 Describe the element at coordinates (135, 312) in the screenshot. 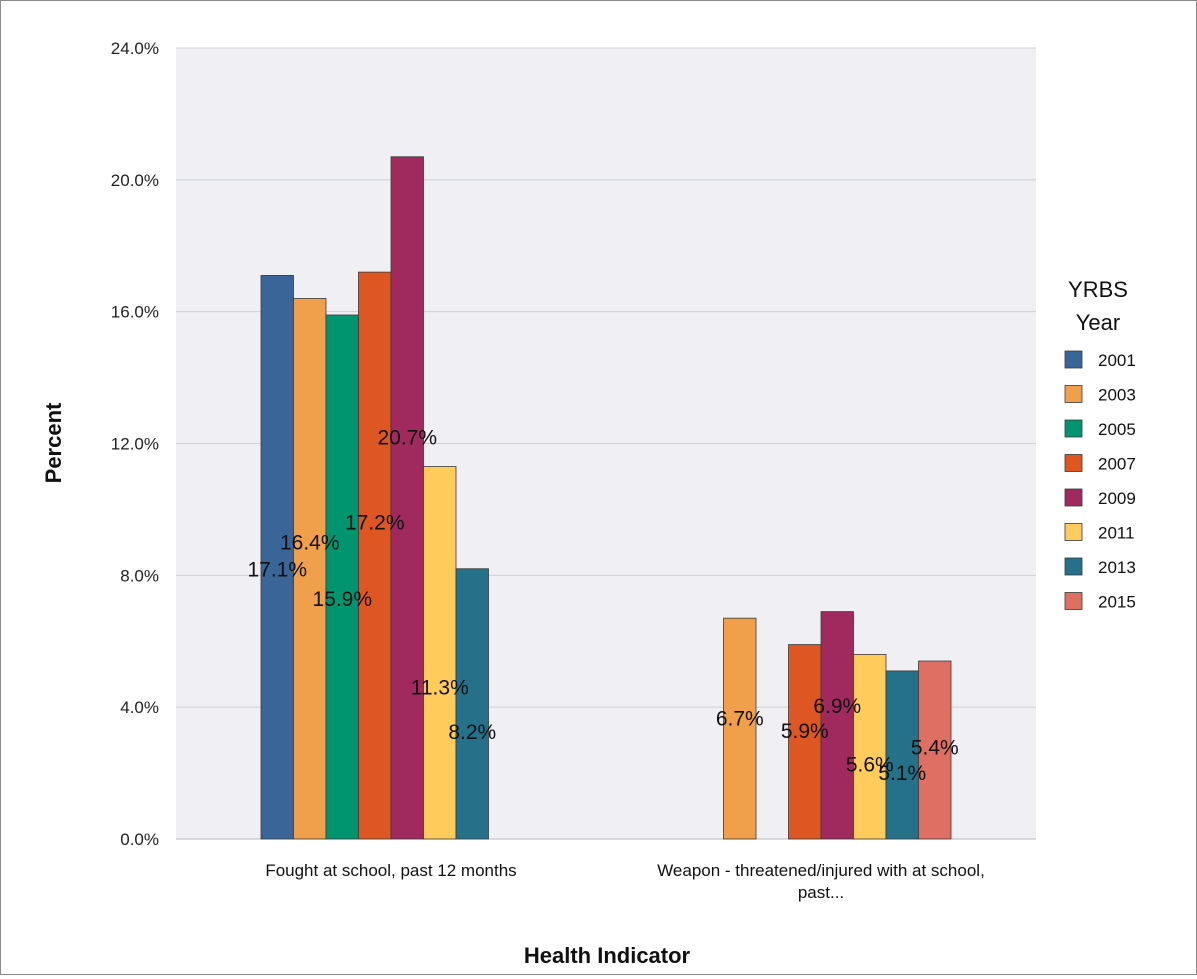

I see `y-tick-label: 16.0%` at that location.